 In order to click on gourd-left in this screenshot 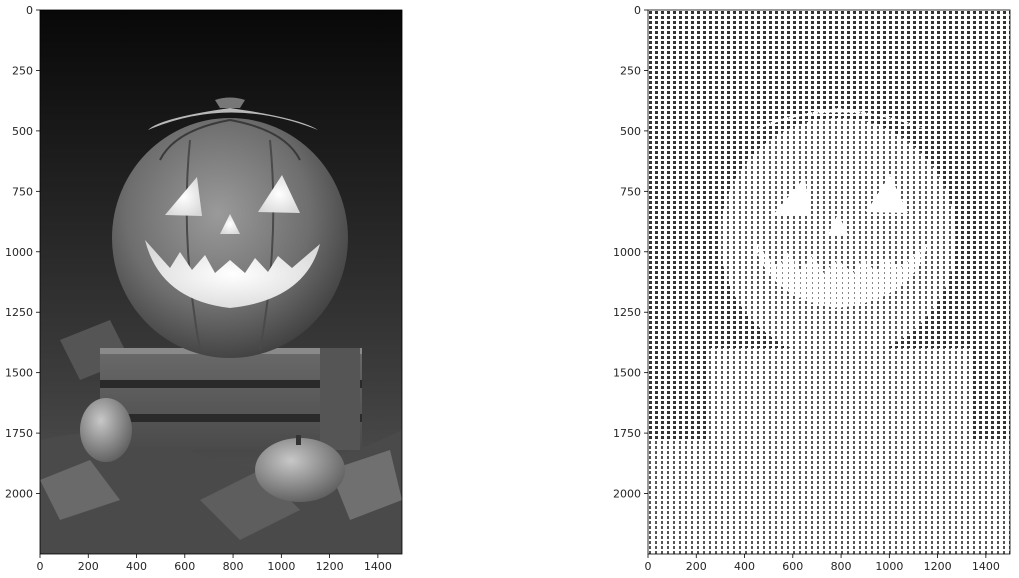, I will do `click(106, 430)`.